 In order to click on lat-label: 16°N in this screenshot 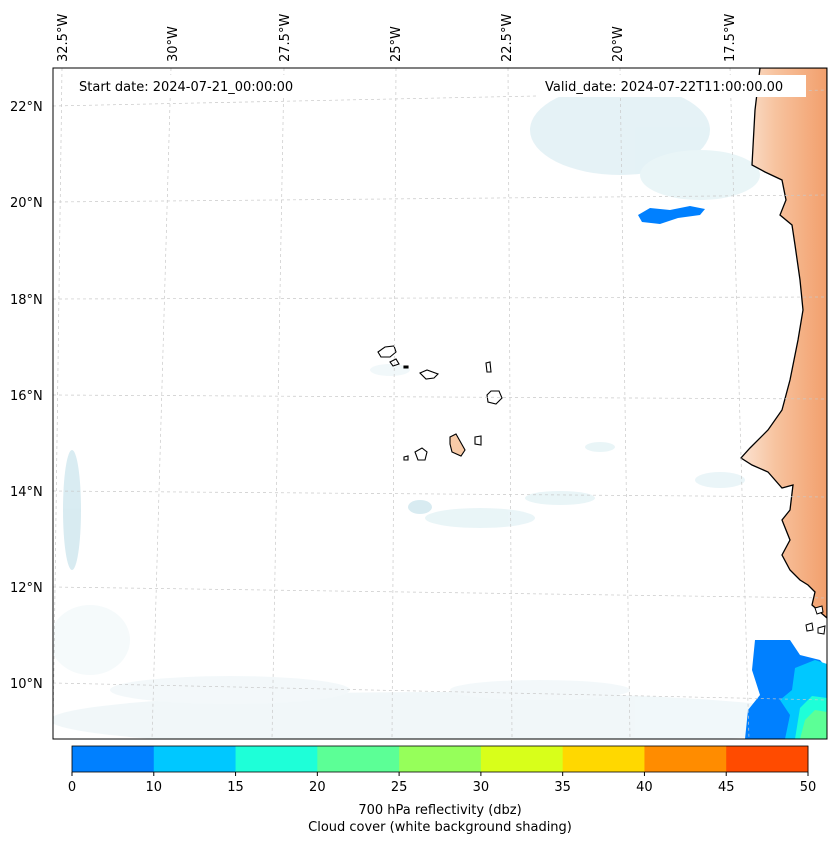, I will do `click(26, 396)`.